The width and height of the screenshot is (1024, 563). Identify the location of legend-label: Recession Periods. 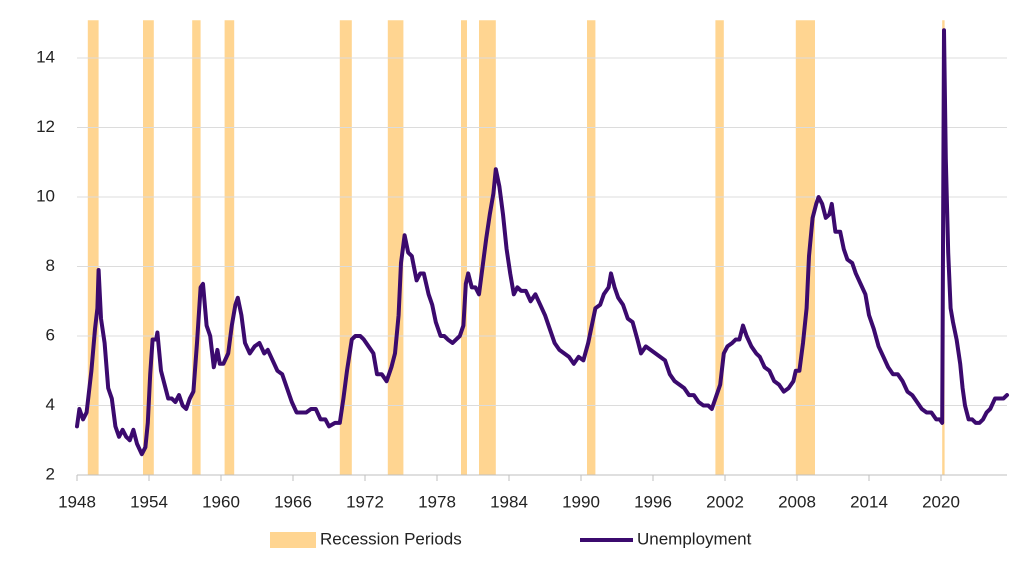
(391, 538).